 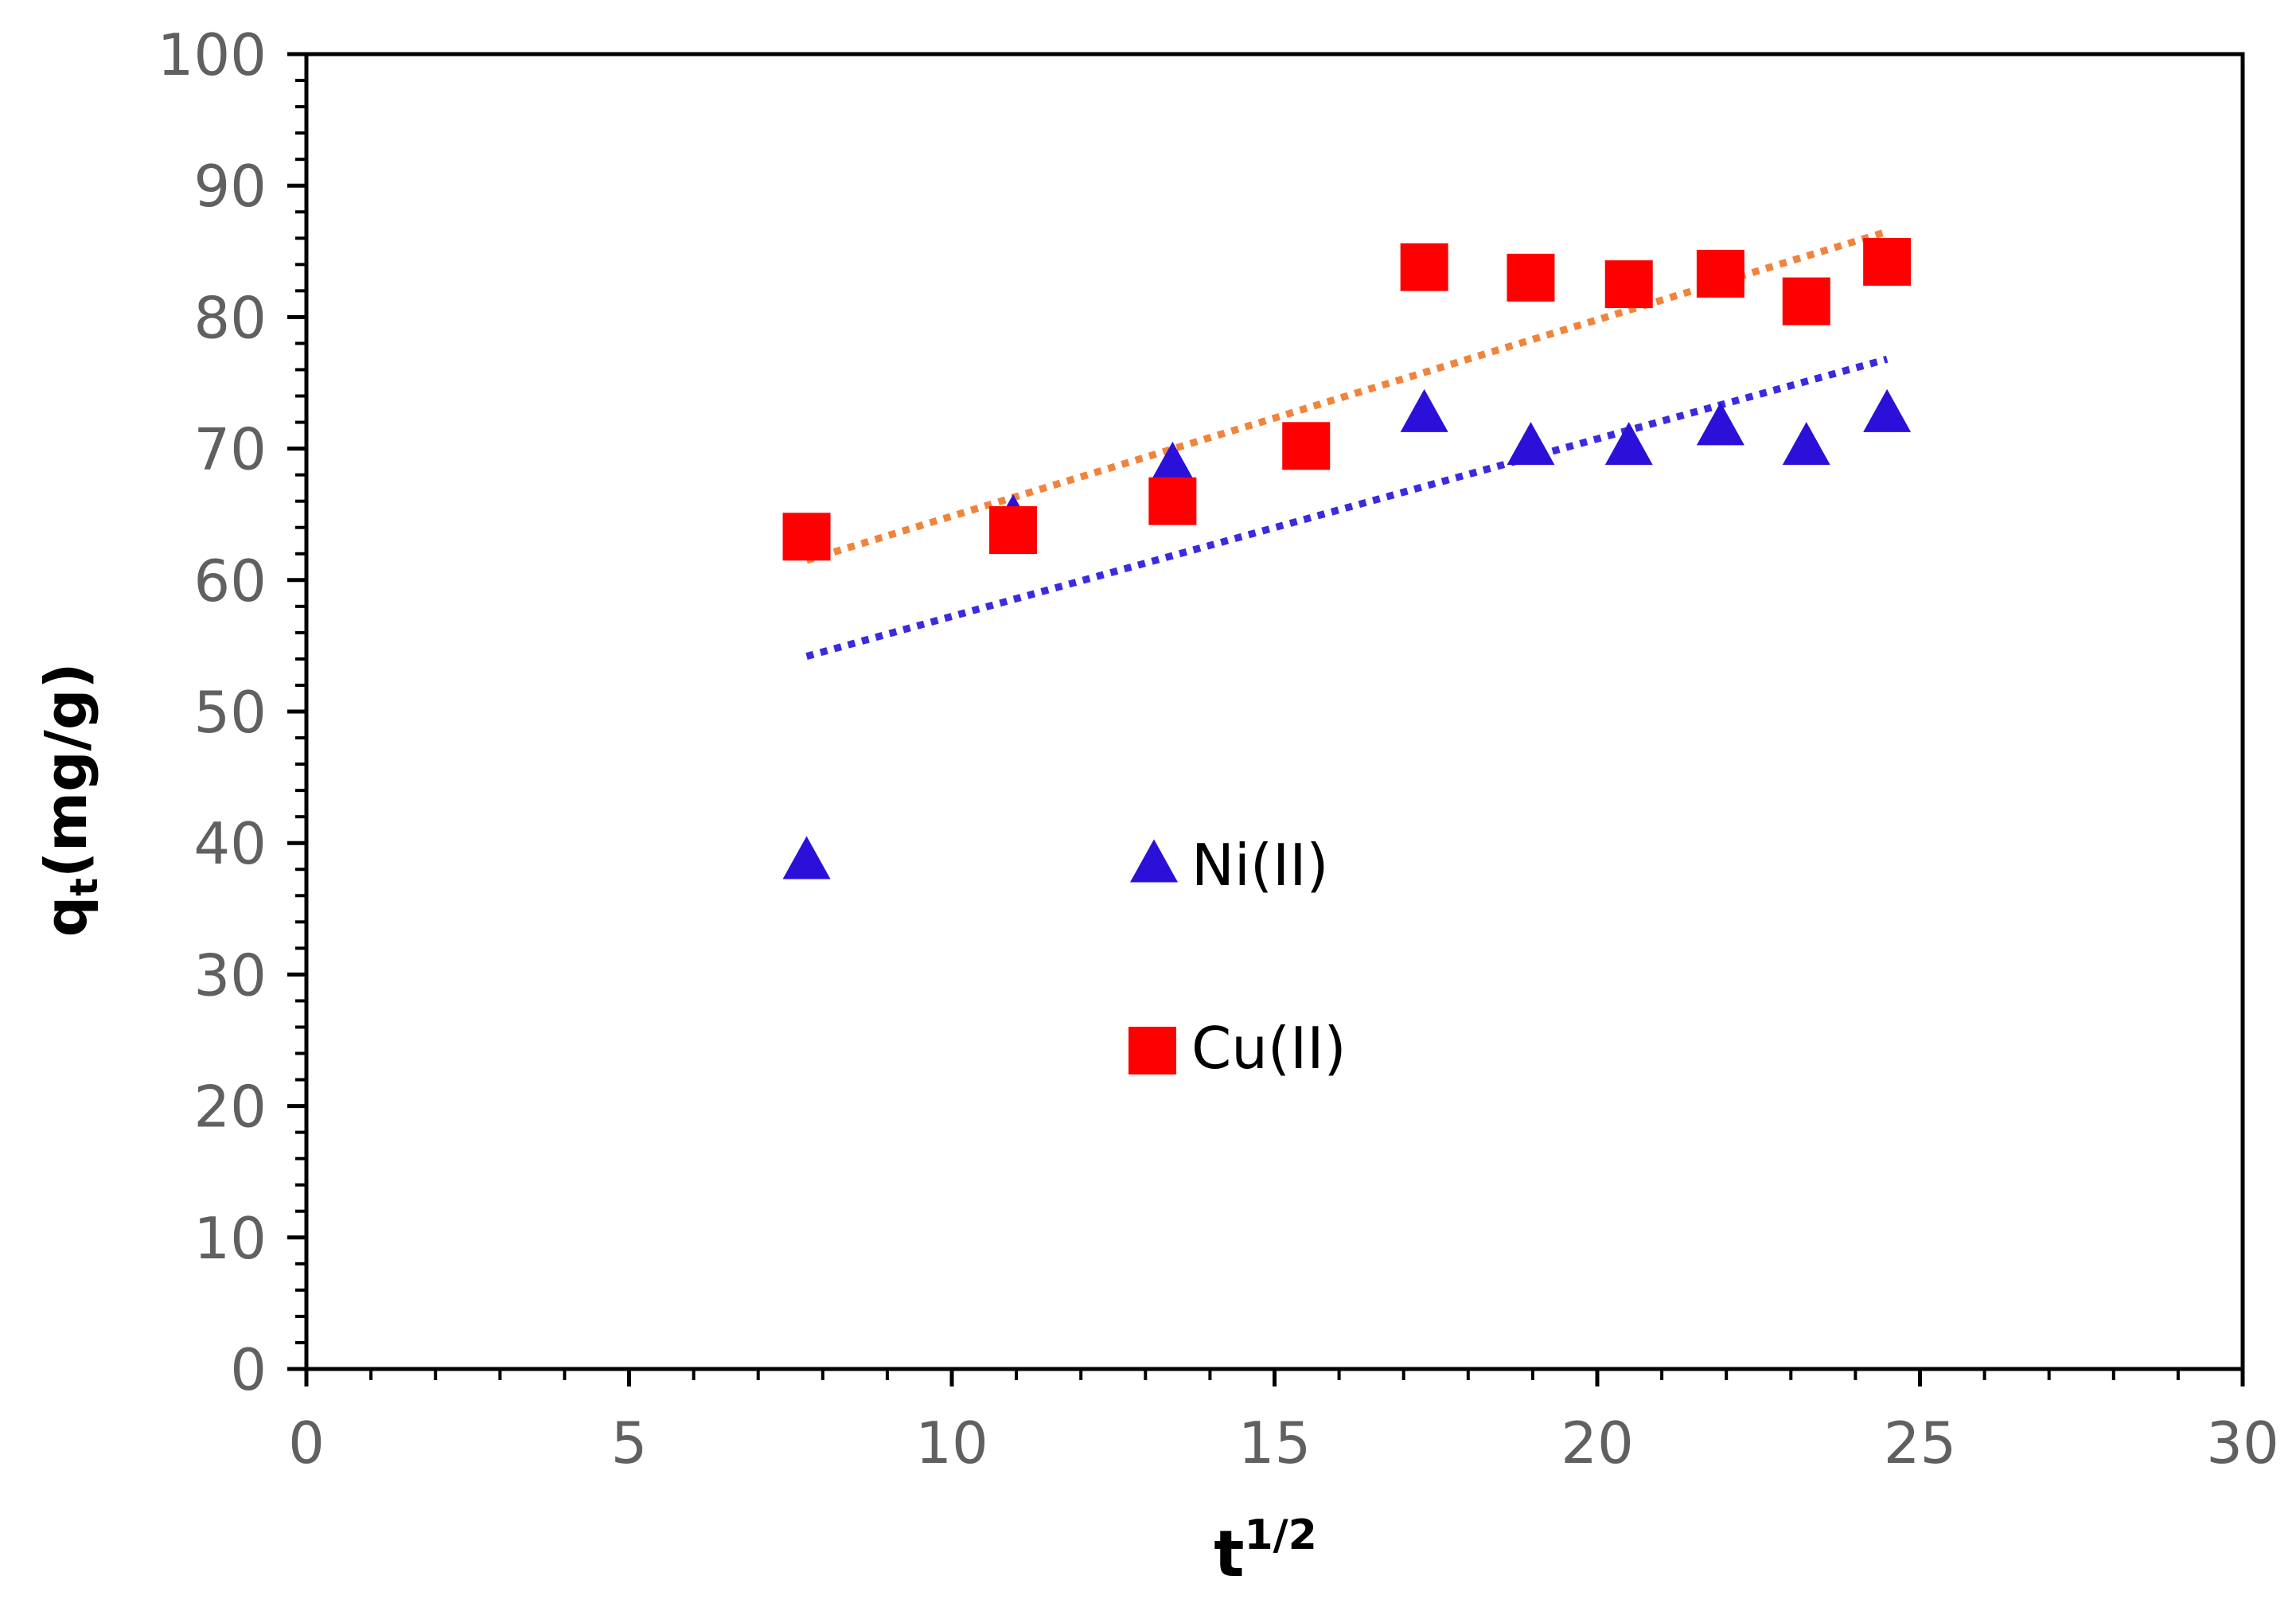 What do you see at coordinates (230, 1107) in the screenshot?
I see `y-tick-label: 20` at bounding box center [230, 1107].